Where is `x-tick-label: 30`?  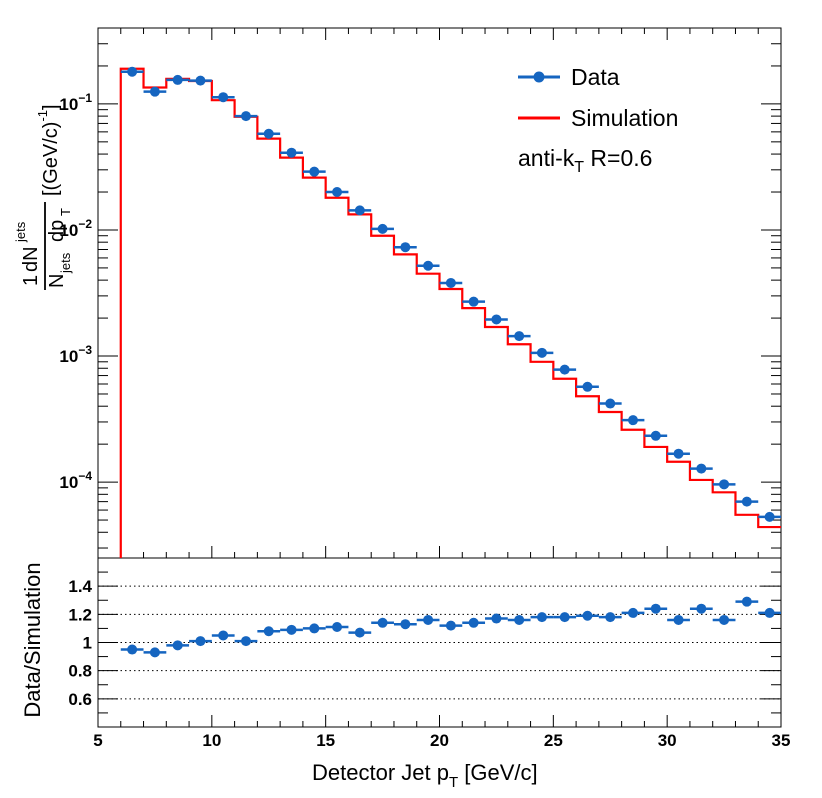
x-tick-label: 30 is located at coordinates (667, 740).